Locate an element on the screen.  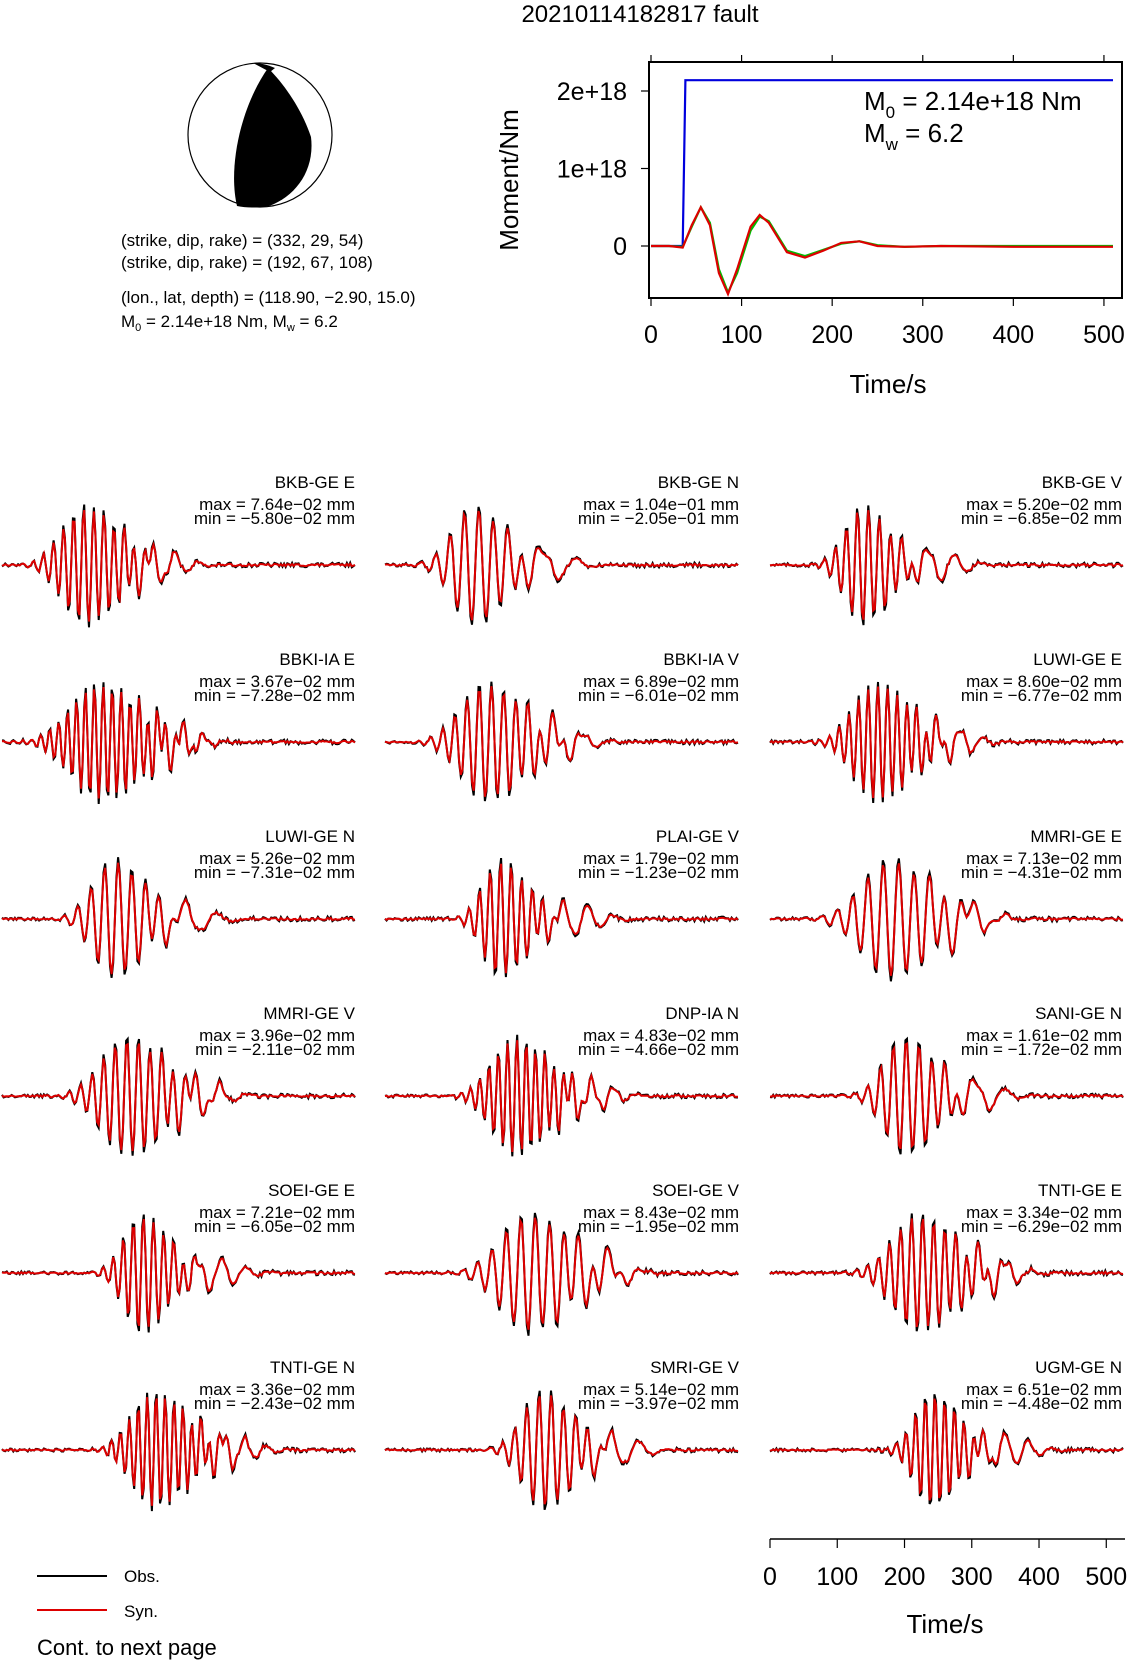
time-axis-tick-label: 400 is located at coordinates (1039, 1577).